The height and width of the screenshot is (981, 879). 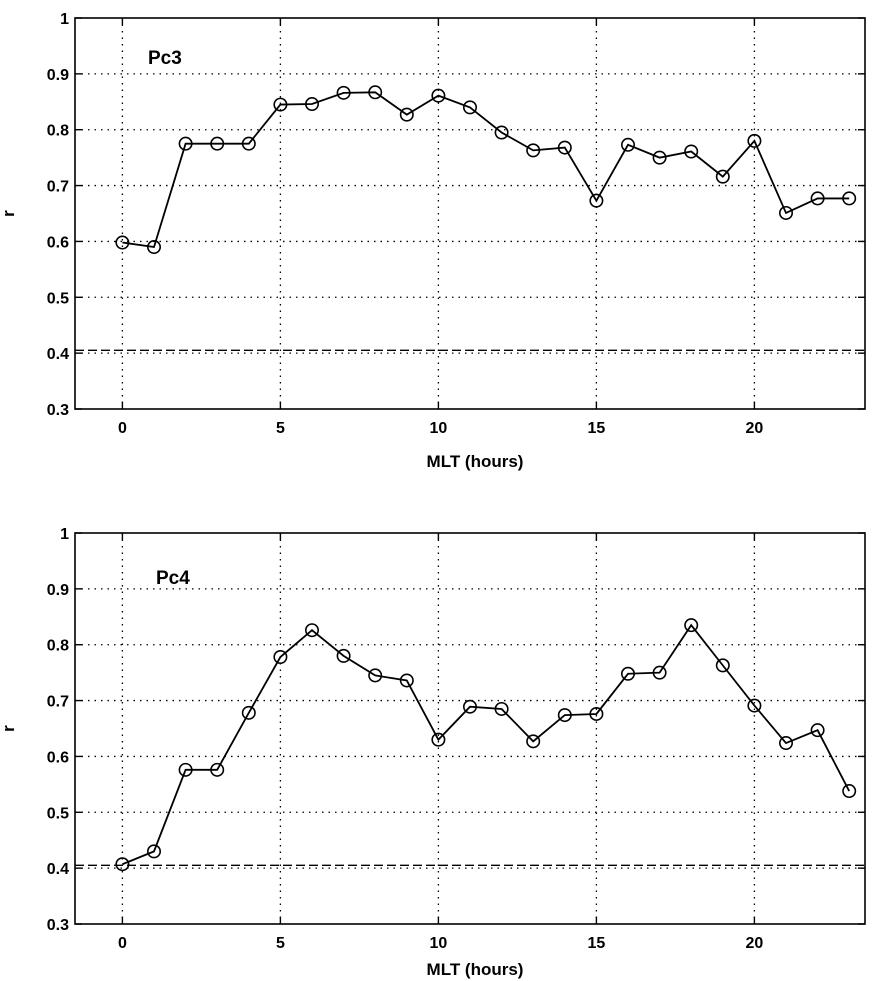 I want to click on panel-label: Pc4, so click(x=173, y=578).